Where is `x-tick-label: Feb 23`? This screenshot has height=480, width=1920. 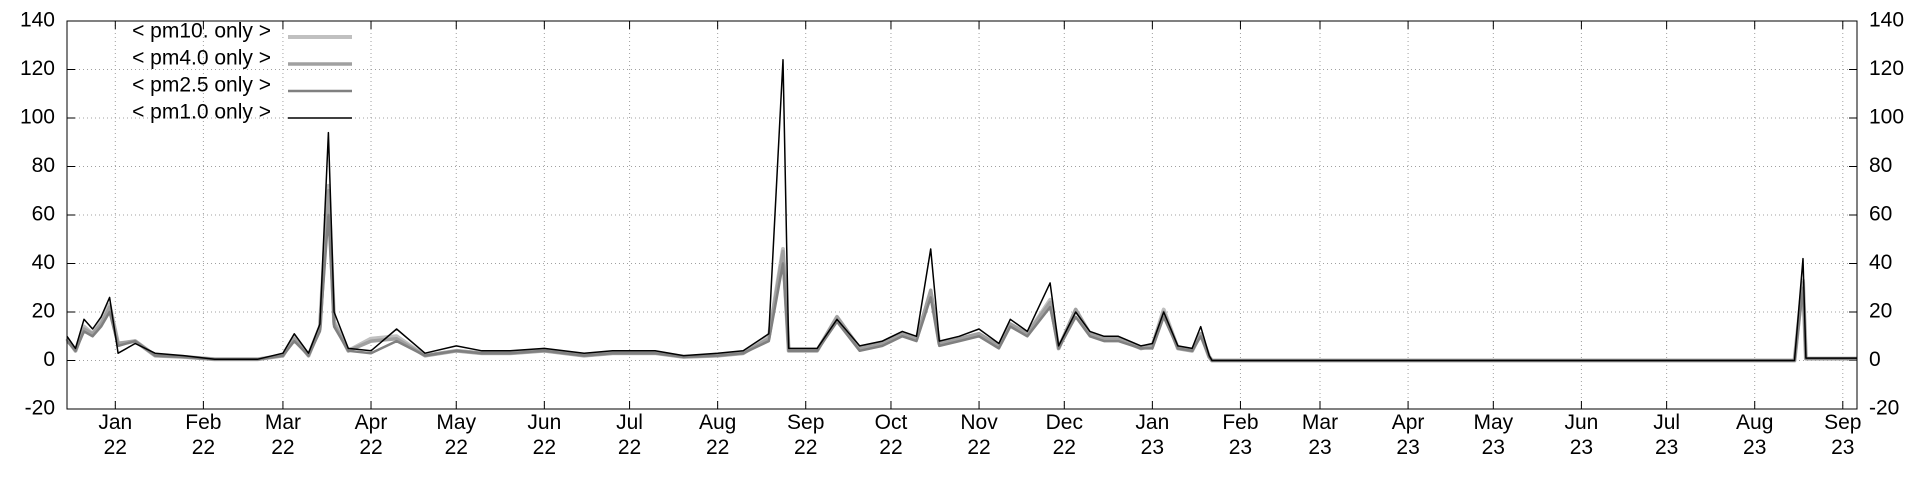 x-tick-label: Feb 23 is located at coordinates (1240, 435).